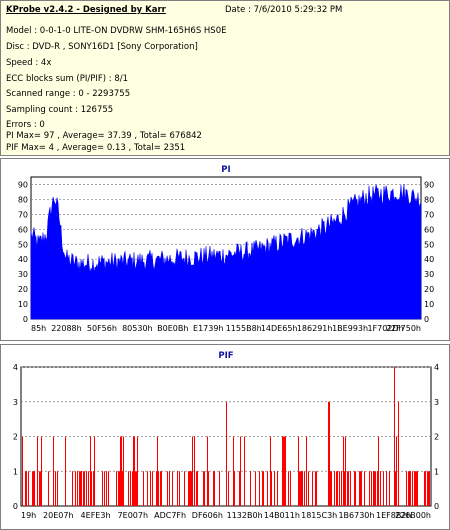 This screenshot has height=530, width=450. I want to click on y-tick-label-left: 4, so click(15, 367).